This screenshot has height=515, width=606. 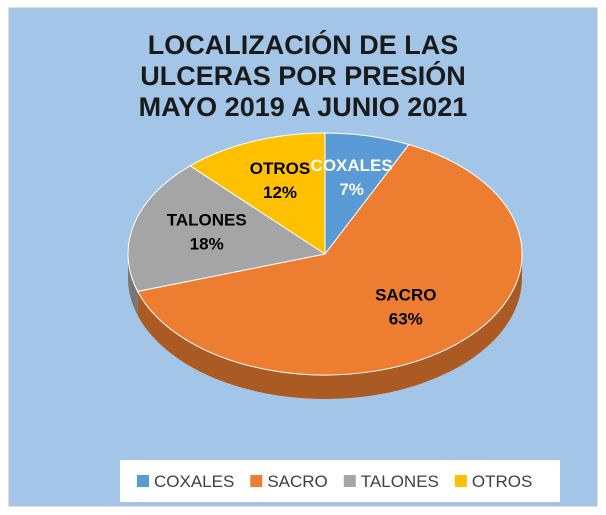 I want to click on data-label-name: OTROS, so click(x=280, y=168).